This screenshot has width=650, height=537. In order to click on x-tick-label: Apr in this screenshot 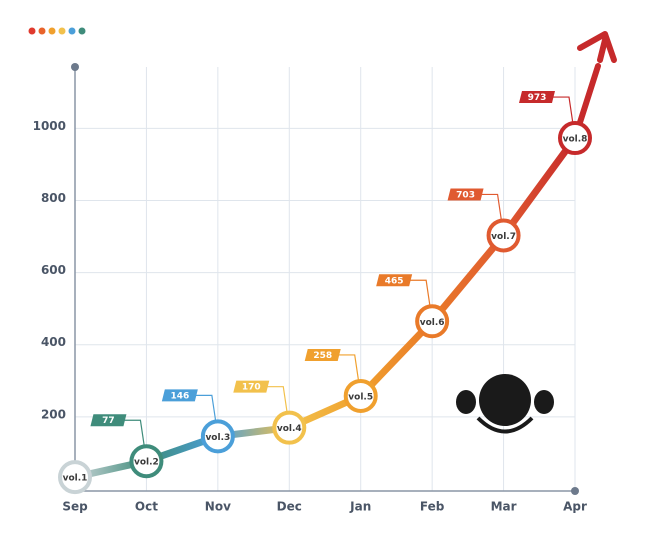, I will do `click(575, 507)`.